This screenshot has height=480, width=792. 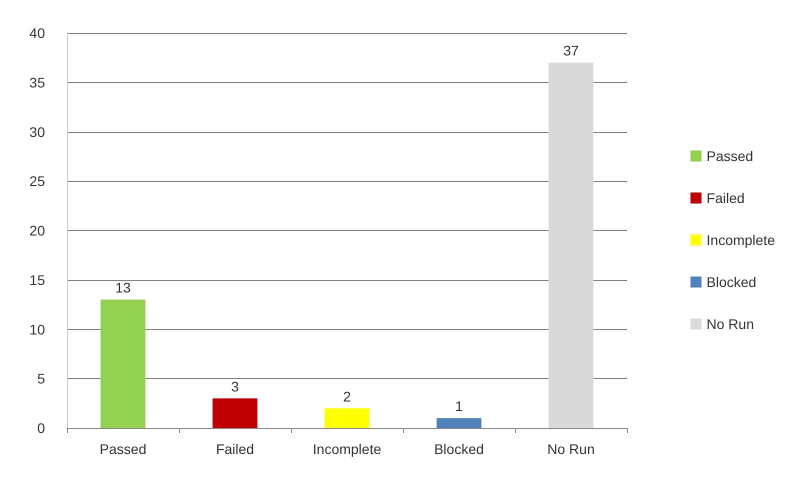 I want to click on data-label: 2, so click(x=347, y=396).